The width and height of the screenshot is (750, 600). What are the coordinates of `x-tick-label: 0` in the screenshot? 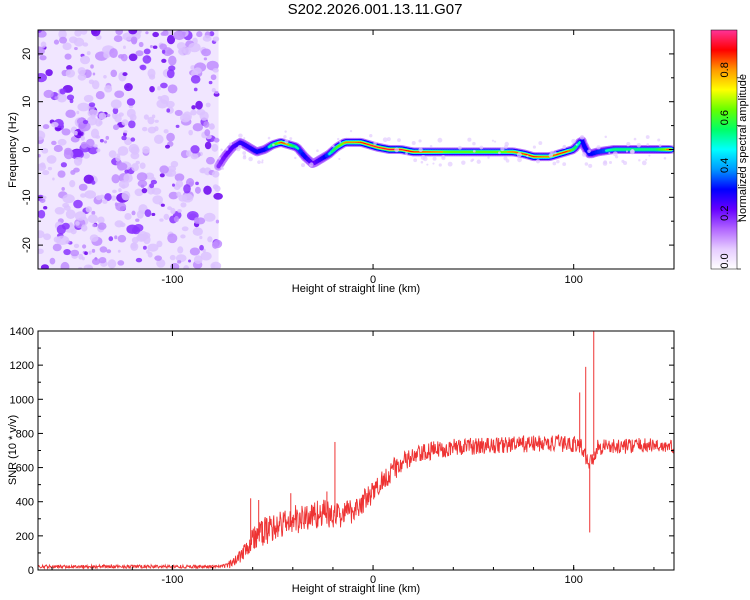 It's located at (373, 580).